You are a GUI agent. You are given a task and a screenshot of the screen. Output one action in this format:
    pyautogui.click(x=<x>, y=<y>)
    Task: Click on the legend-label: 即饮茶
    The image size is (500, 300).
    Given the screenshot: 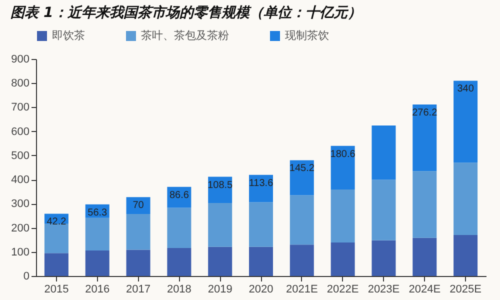 What is the action you would take?
    pyautogui.click(x=68, y=35)
    